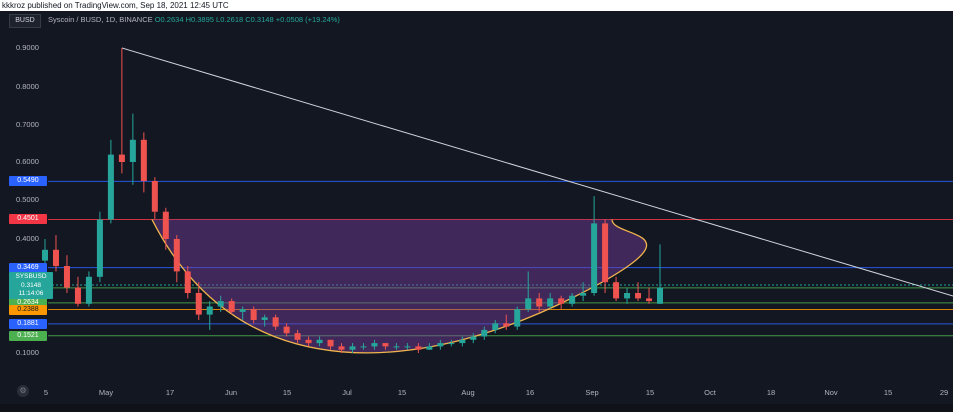 The height and width of the screenshot is (412, 953). What do you see at coordinates (230, 19) in the screenshot?
I see `legend-low: L0.2618` at bounding box center [230, 19].